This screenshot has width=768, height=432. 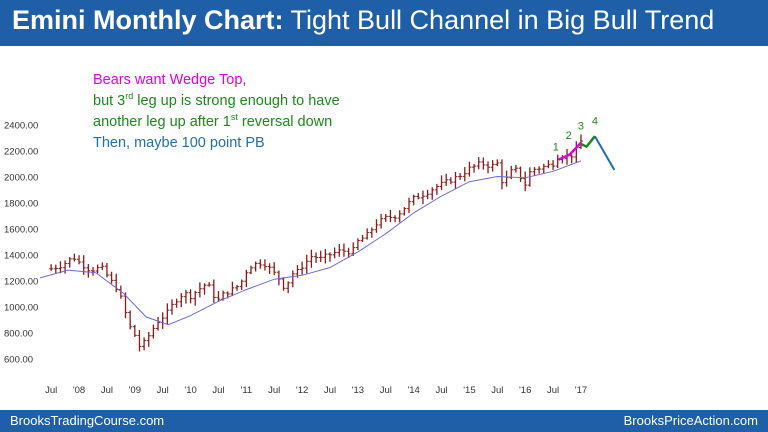 I want to click on annotation-text: leg up is strong enough to have, so click(x=236, y=101).